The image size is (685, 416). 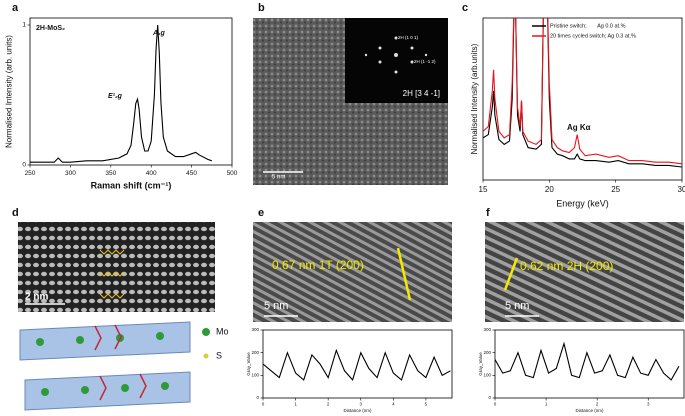 What do you see at coordinates (425, 61) in the screenshot?
I see `fft-label: 2H (1 -1 2)` at bounding box center [425, 61].